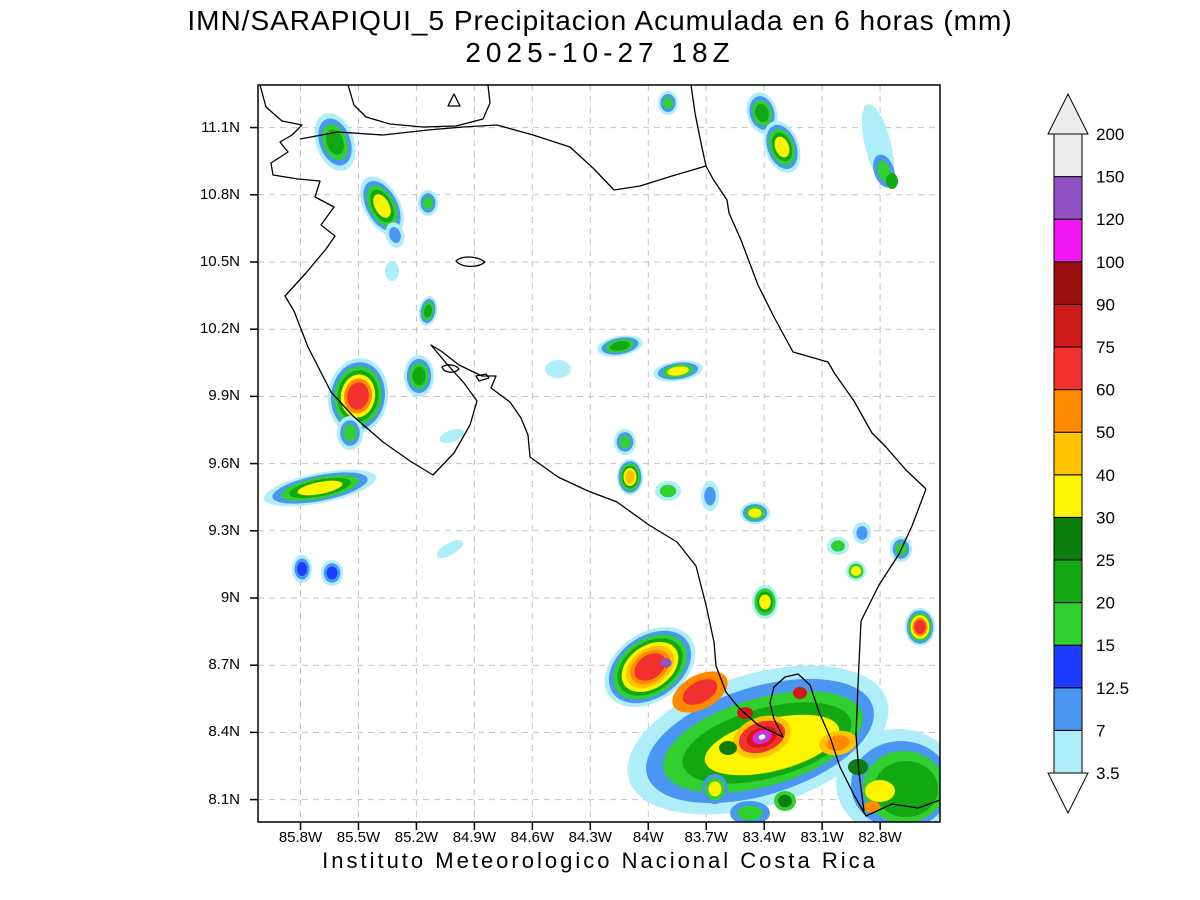 The width and height of the screenshot is (1200, 900). Describe the element at coordinates (600, 52) in the screenshot. I see `figure-subtitle: 2025-10-27 18Z` at that location.